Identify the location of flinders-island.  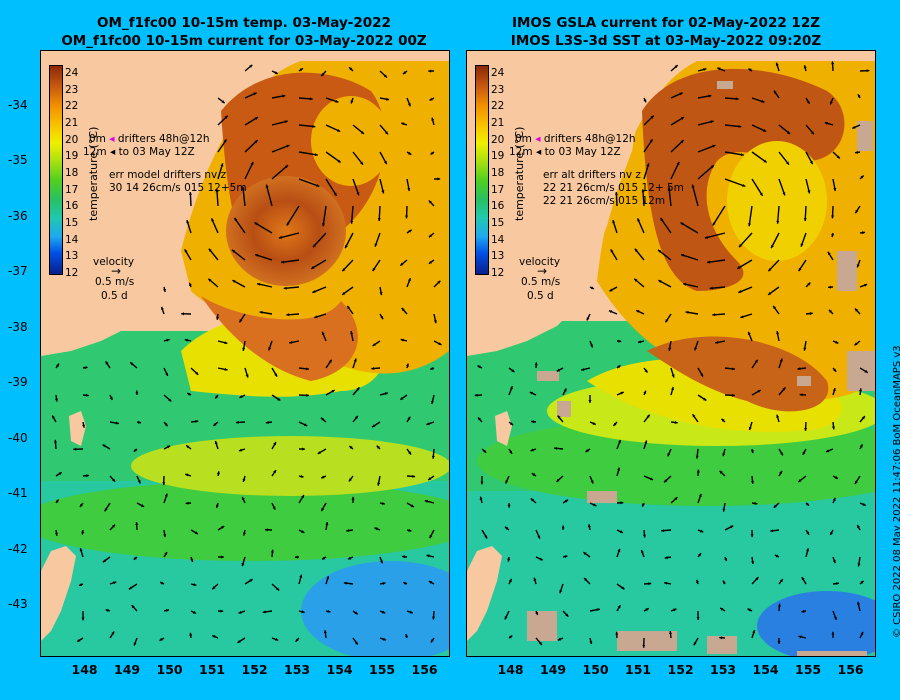
(77, 428).